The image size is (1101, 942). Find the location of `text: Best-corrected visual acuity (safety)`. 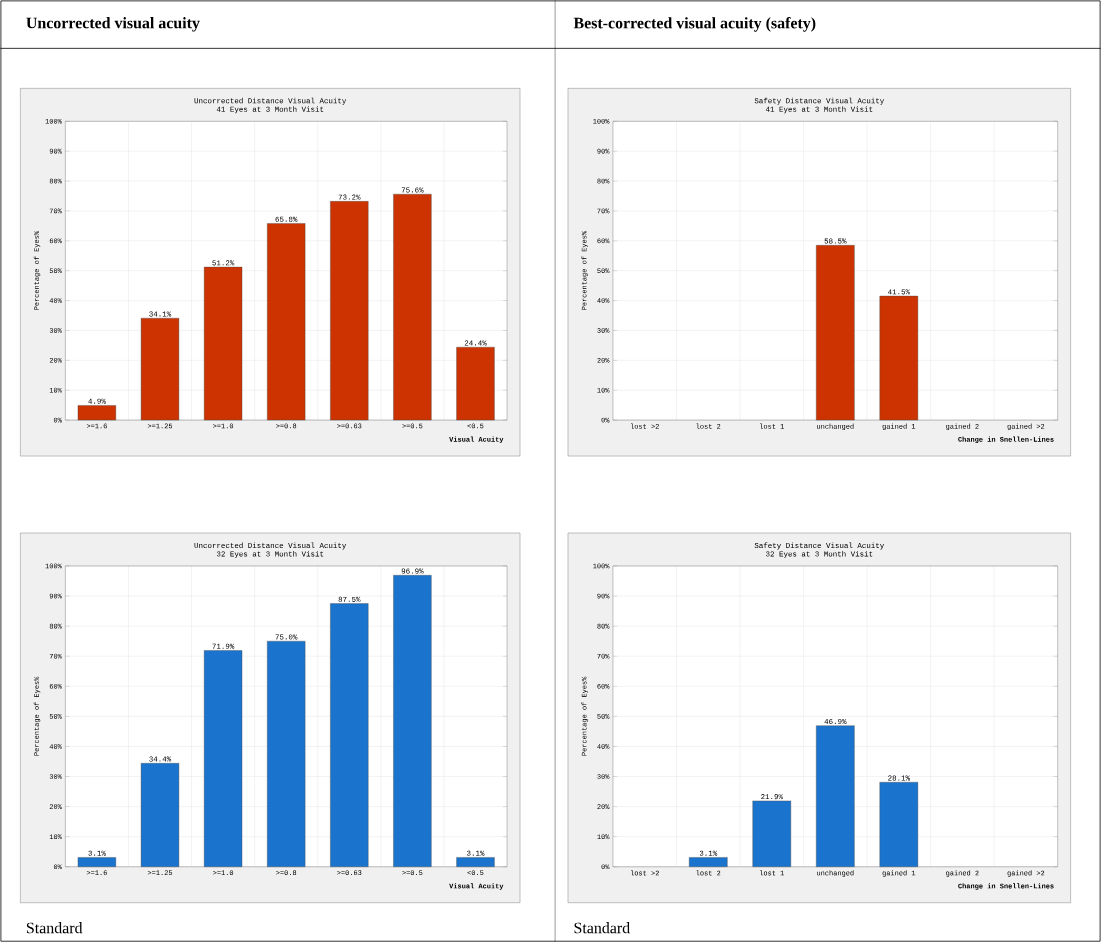

text: Best-corrected visual acuity (safety) is located at coordinates (694, 24).